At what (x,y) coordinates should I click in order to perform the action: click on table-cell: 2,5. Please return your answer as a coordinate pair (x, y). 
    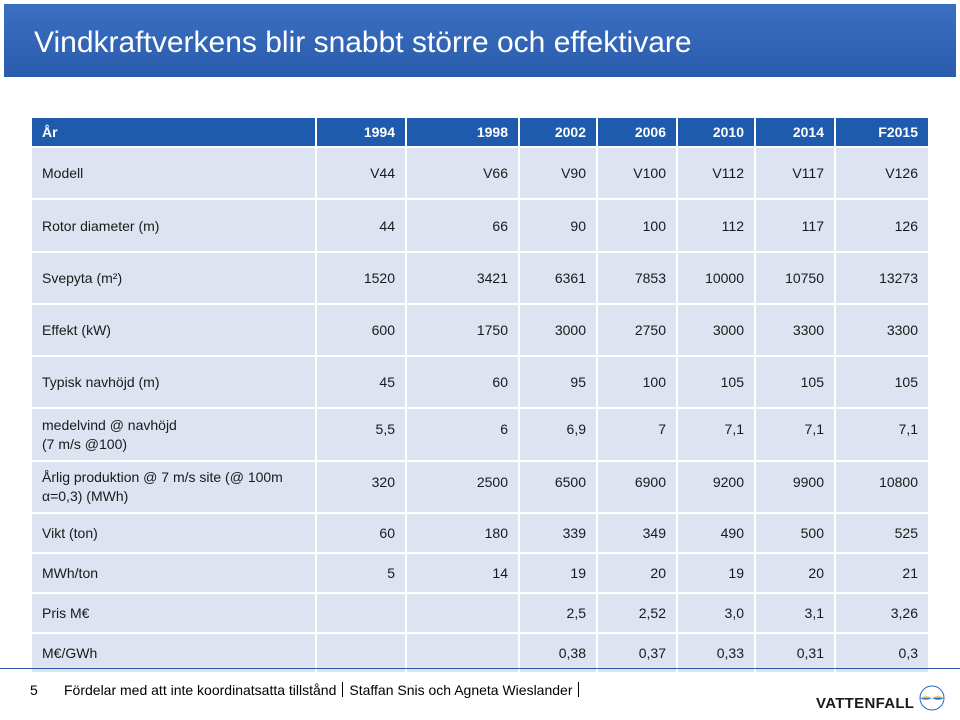
    Looking at the image, I should click on (559, 614).